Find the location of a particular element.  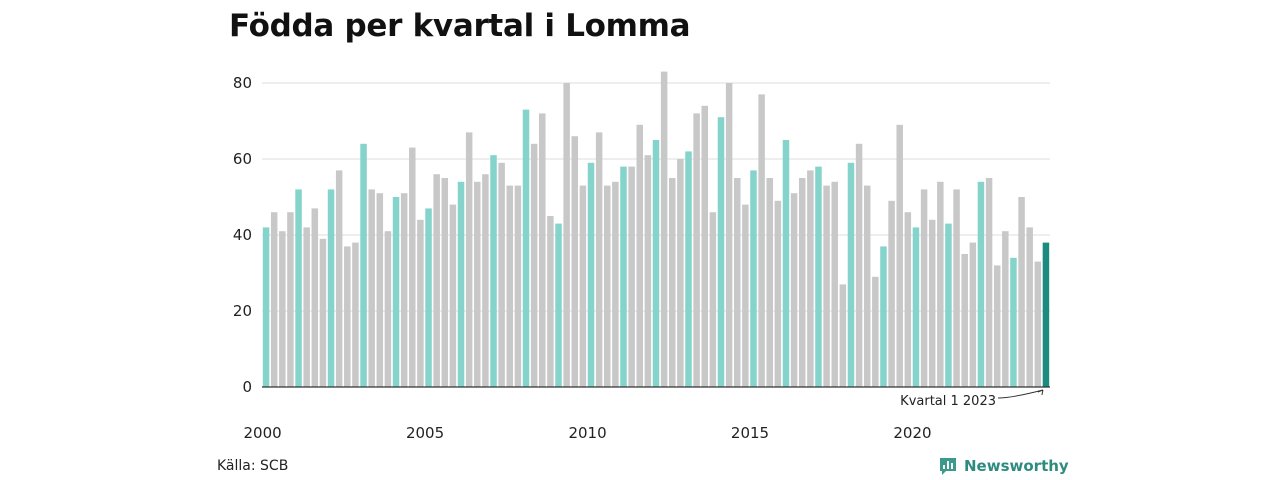

x-axis-ticks: 2000 2005 2010 2015 2020 is located at coordinates (588, 433).